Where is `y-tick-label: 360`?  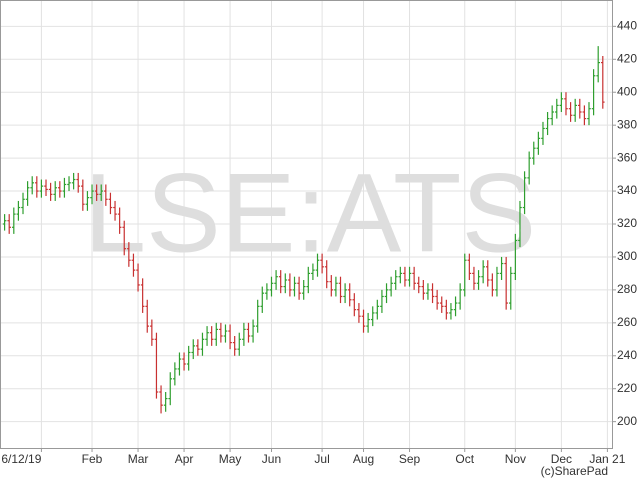 y-tick-label: 360 is located at coordinates (627, 157).